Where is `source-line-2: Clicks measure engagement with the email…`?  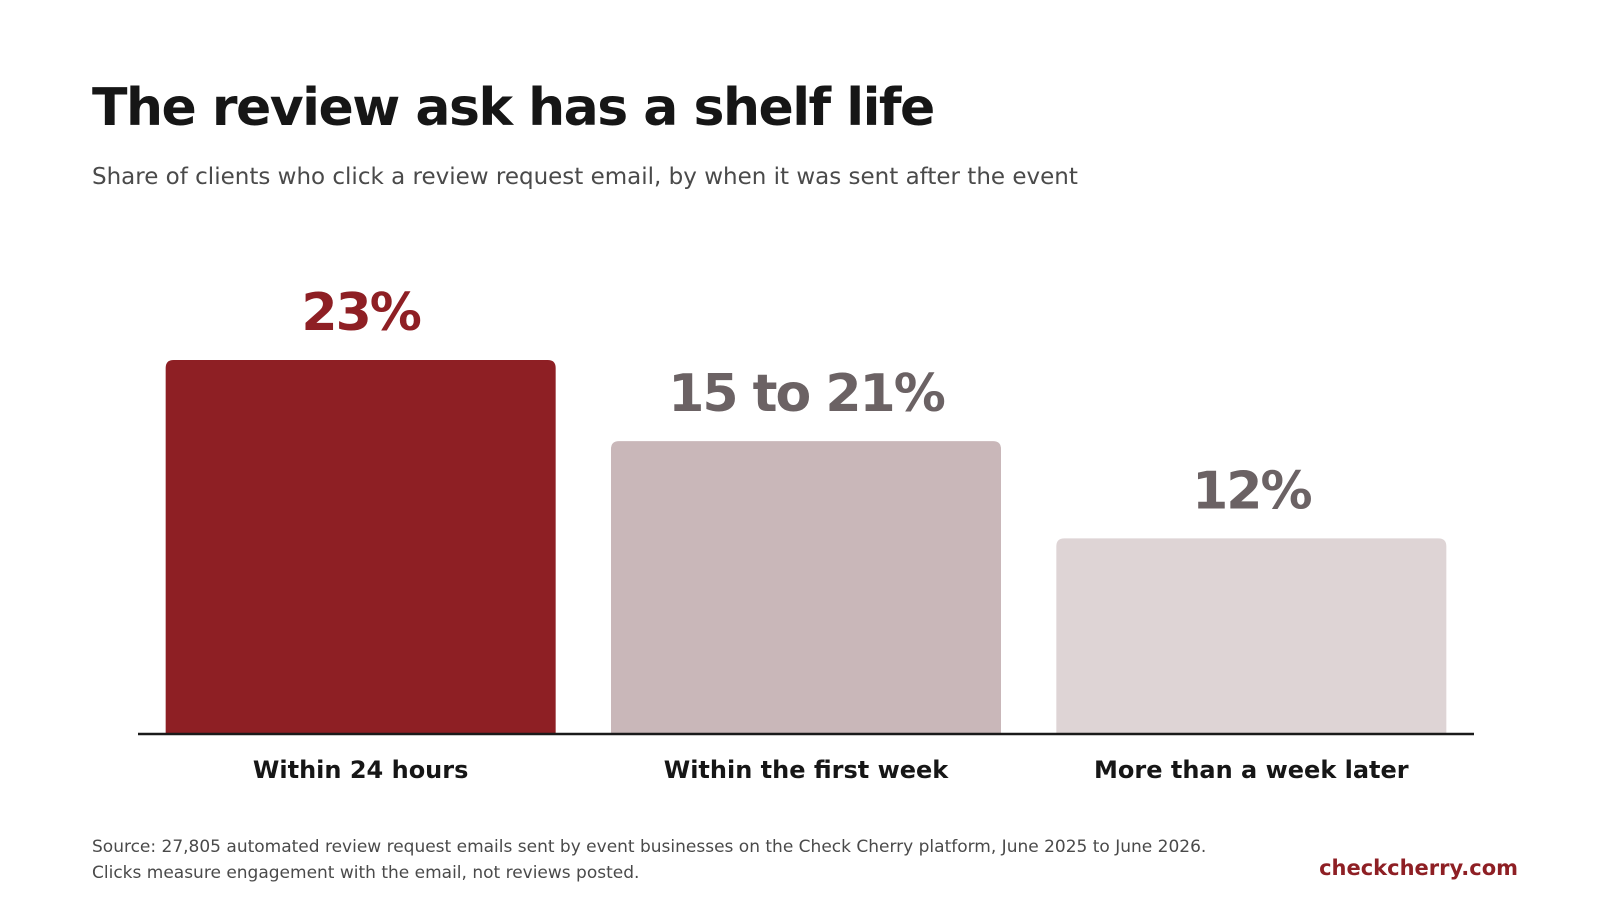
source-line-2: Clicks measure engagement with the email… is located at coordinates (366, 873).